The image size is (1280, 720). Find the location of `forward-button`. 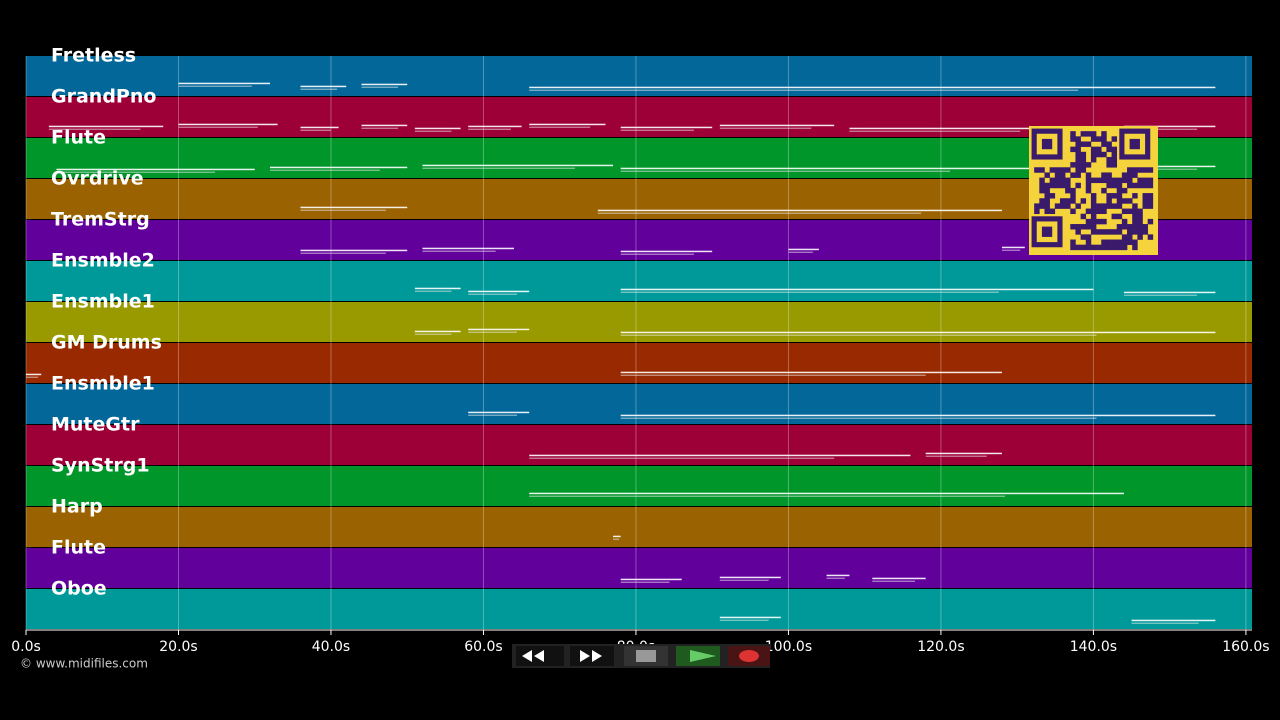

forward-button is located at coordinates (592, 656).